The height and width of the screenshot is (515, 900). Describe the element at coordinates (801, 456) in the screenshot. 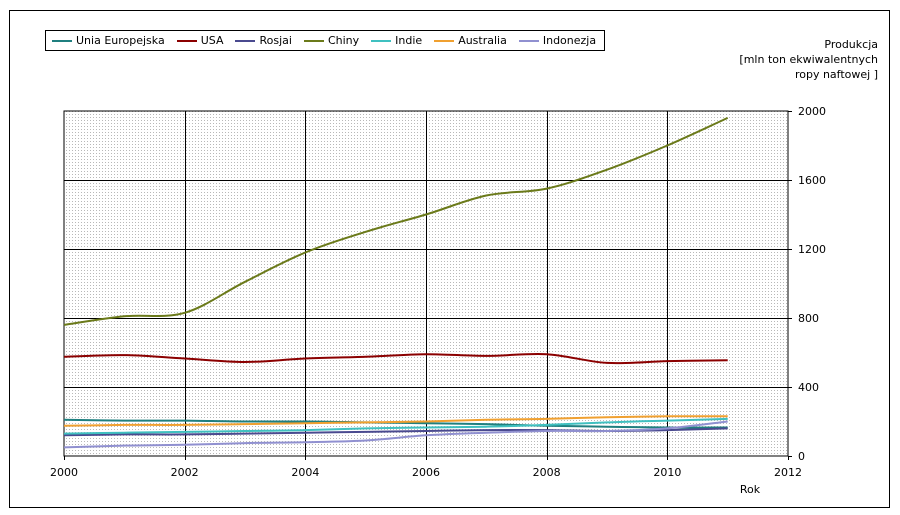

I see `y-tick-label: 0` at that location.